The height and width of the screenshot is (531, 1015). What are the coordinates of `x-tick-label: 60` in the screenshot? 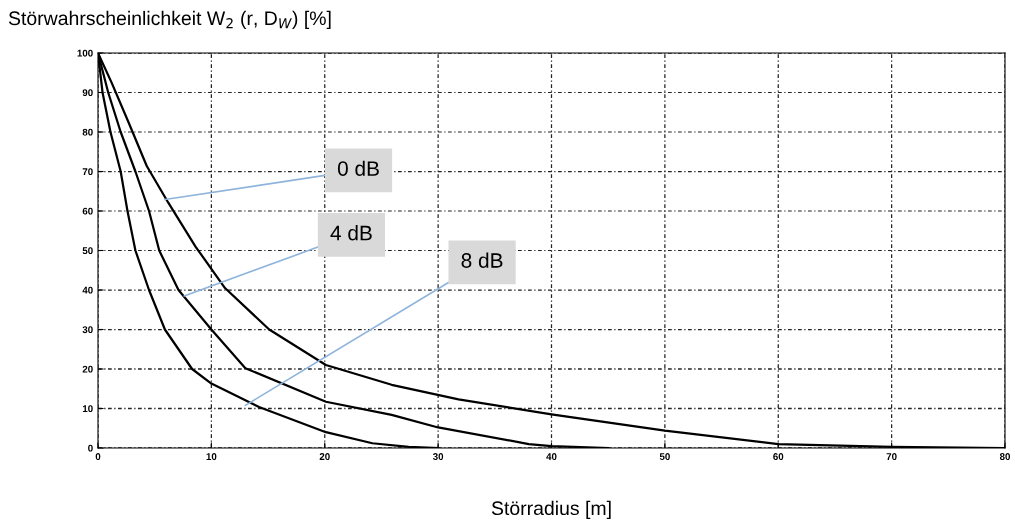 It's located at (778, 456).